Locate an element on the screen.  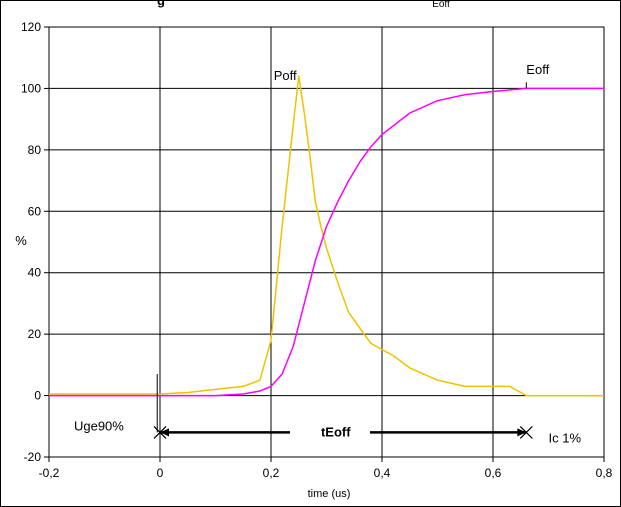
x-tick-label: 0 is located at coordinates (160, 473).